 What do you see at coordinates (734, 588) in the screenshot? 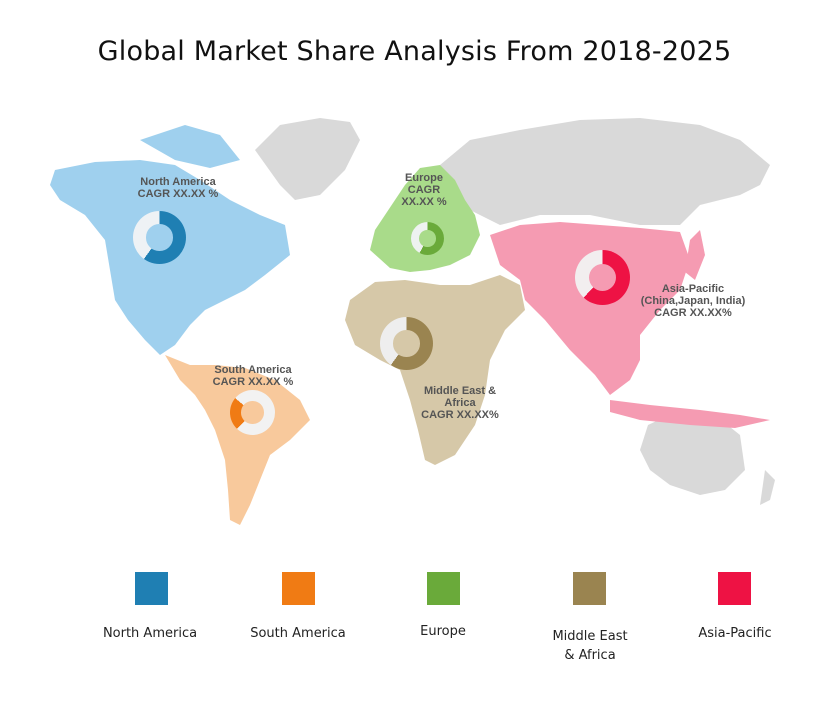
I see `legend-swatch-asia-pacific` at bounding box center [734, 588].